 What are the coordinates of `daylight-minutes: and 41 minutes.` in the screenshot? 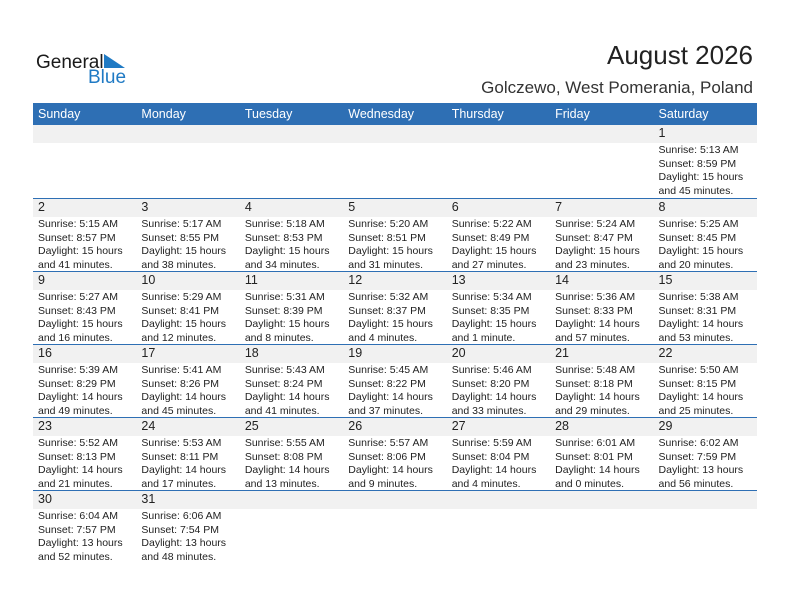 It's located at (282, 410).